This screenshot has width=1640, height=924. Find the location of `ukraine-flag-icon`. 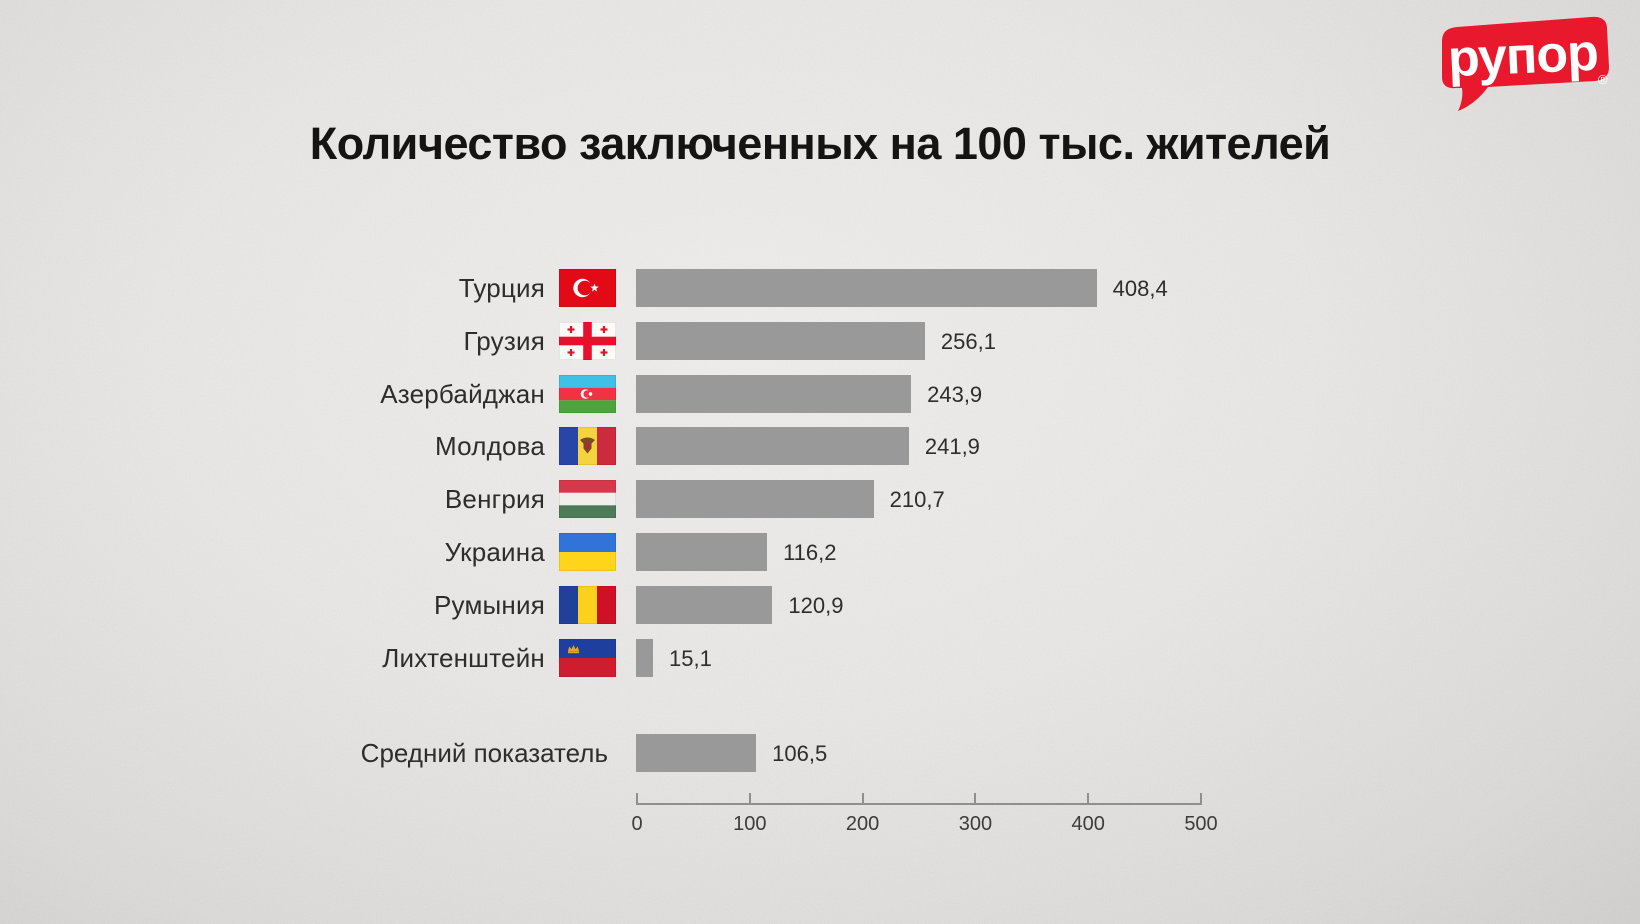

ukraine-flag-icon is located at coordinates (587, 552).